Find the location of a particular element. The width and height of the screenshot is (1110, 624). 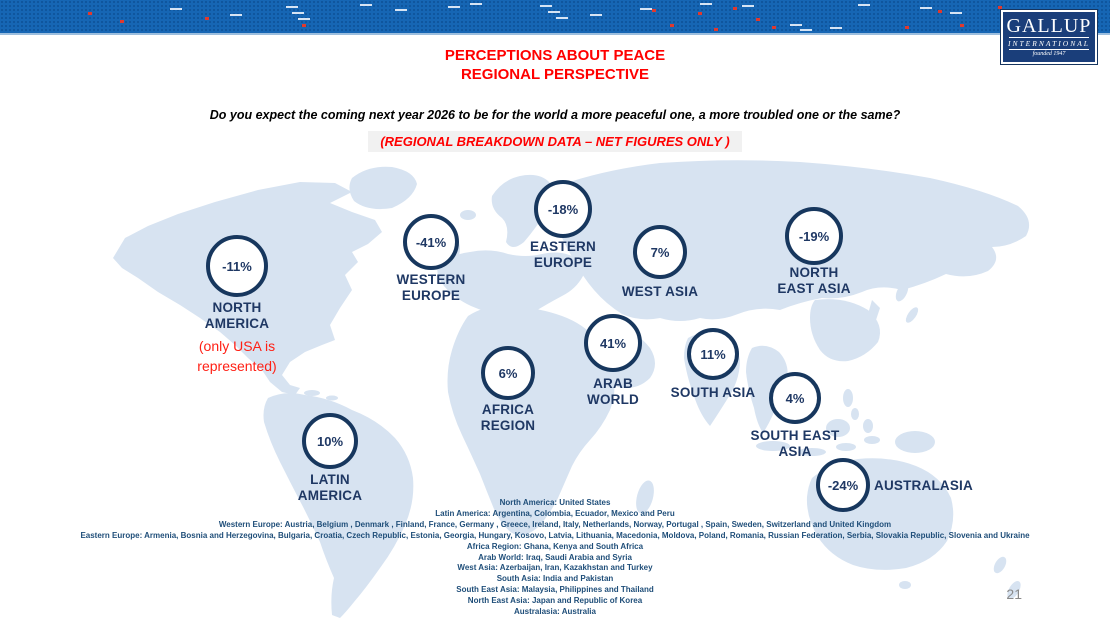

region-label-arab-world: ARAB WORLD is located at coordinates (613, 391).